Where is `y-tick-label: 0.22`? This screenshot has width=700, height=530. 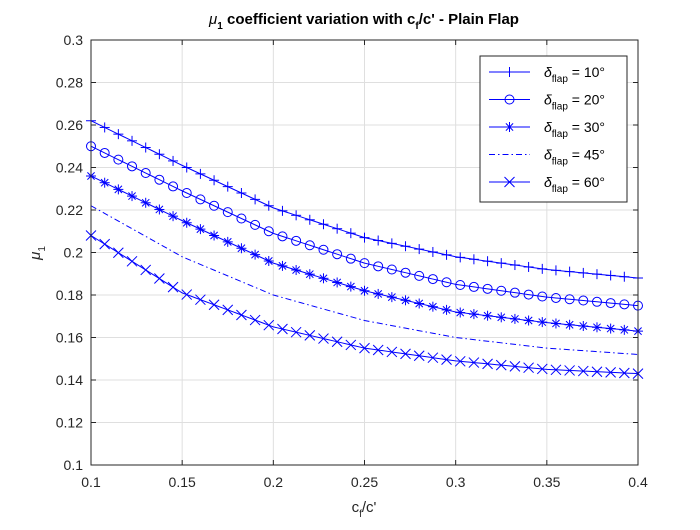
y-tick-label: 0.22 is located at coordinates (69, 210).